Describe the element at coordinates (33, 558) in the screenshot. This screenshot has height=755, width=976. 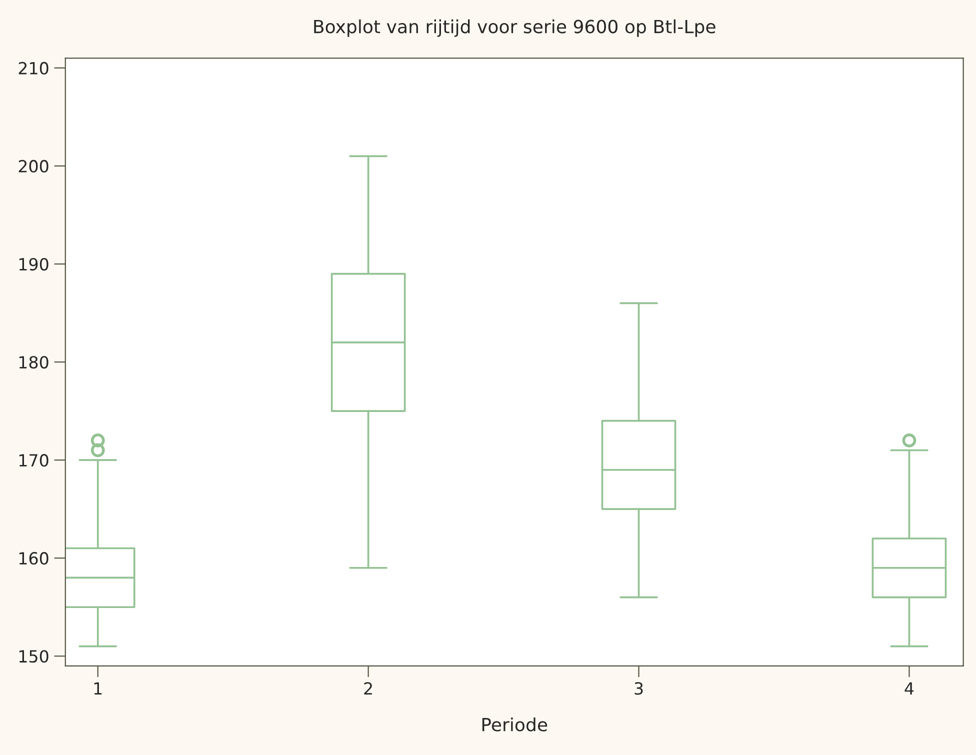
I see `y-tick-label: 160` at that location.